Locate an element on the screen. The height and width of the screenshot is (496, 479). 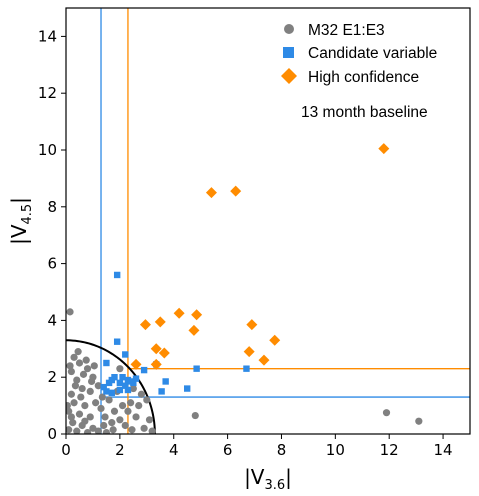
x-tick-label: 6 is located at coordinates (228, 450).